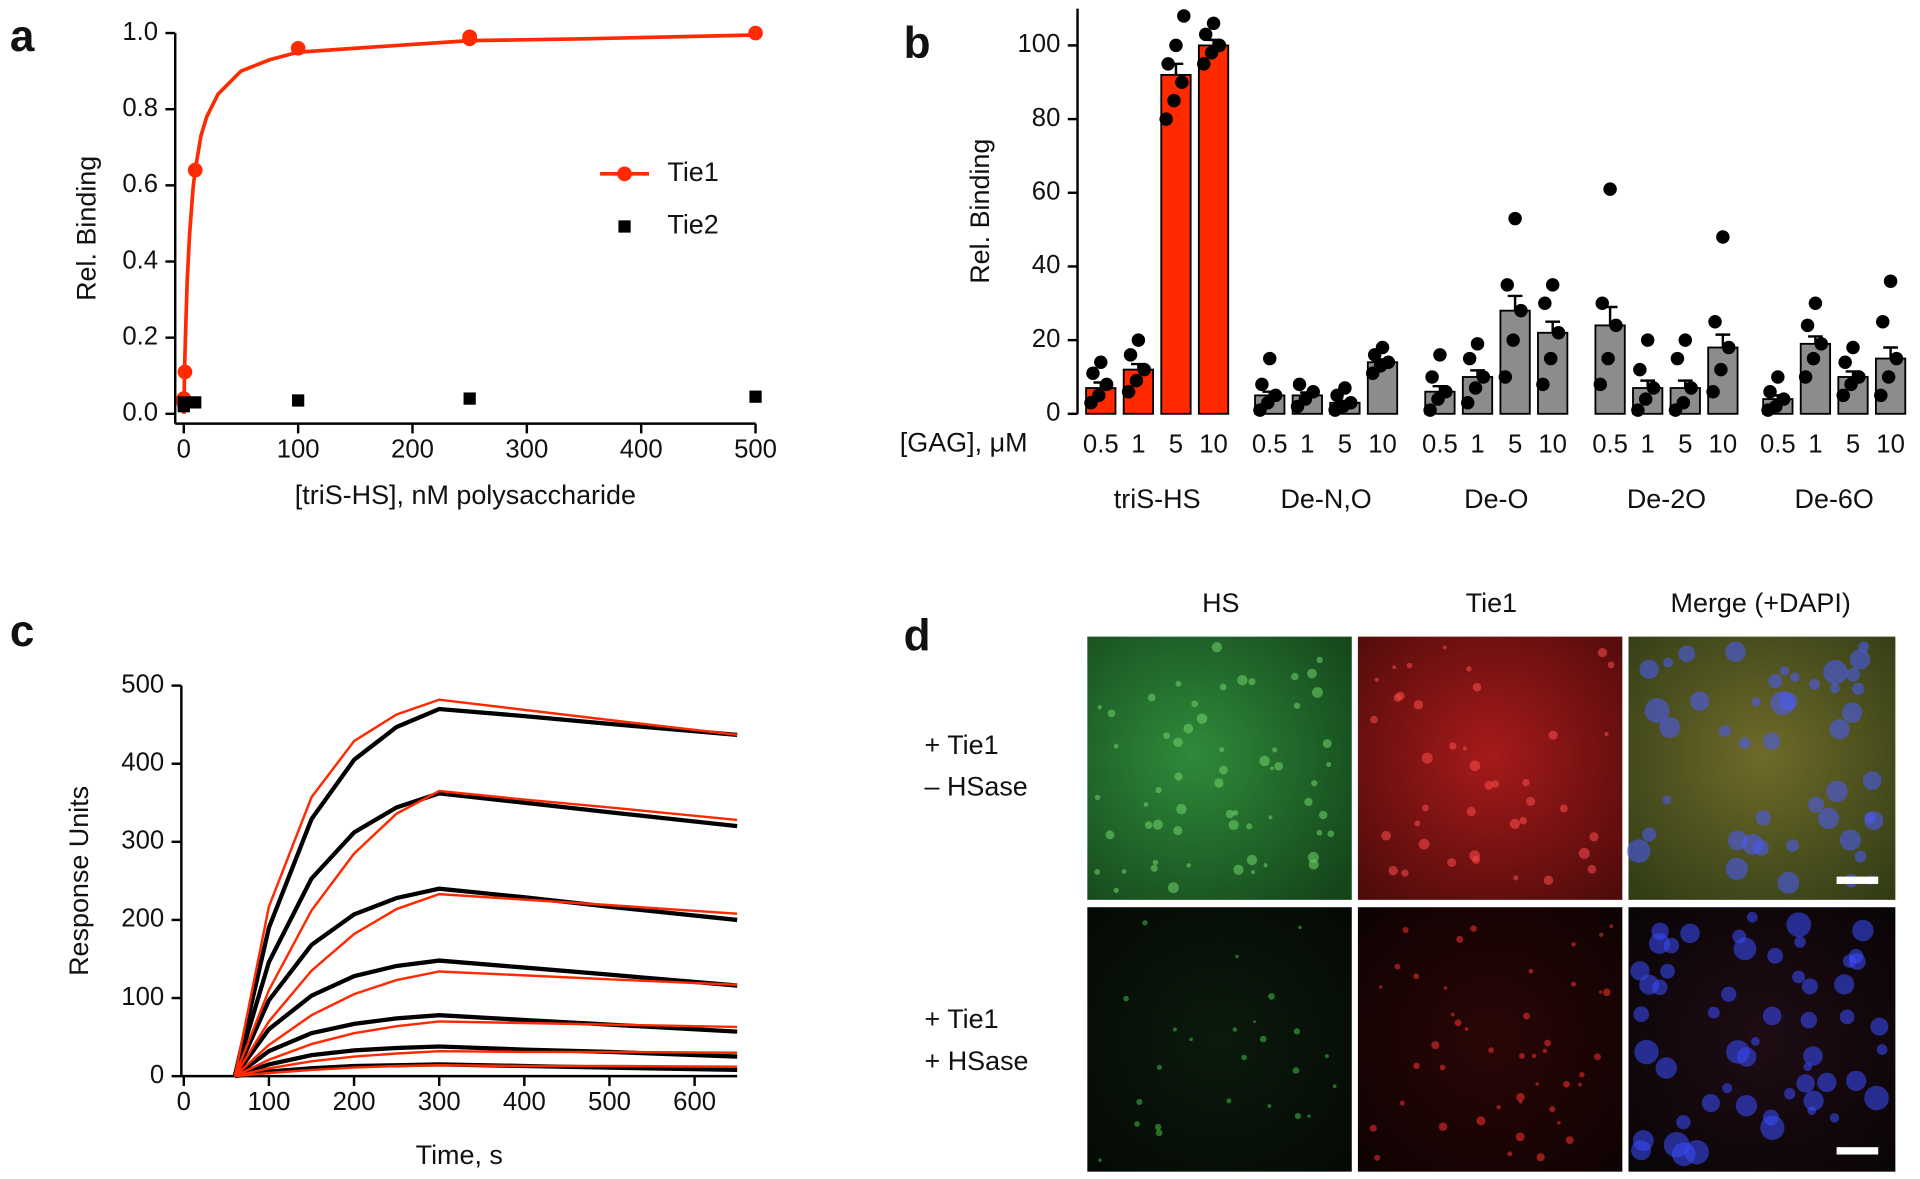 Image resolution: width=1920 pixels, height=1179 pixels. Describe the element at coordinates (142, 684) in the screenshot. I see `y-tick-label: 500` at that location.